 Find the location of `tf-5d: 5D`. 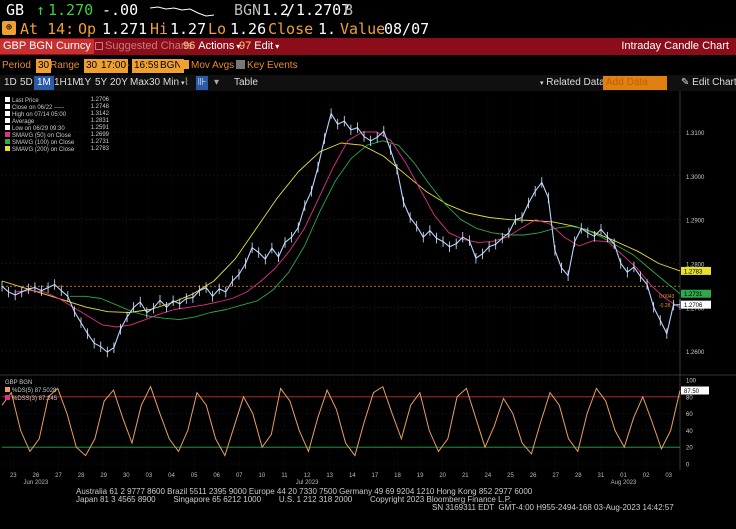

tf-5d: 5D is located at coordinates (26, 82).